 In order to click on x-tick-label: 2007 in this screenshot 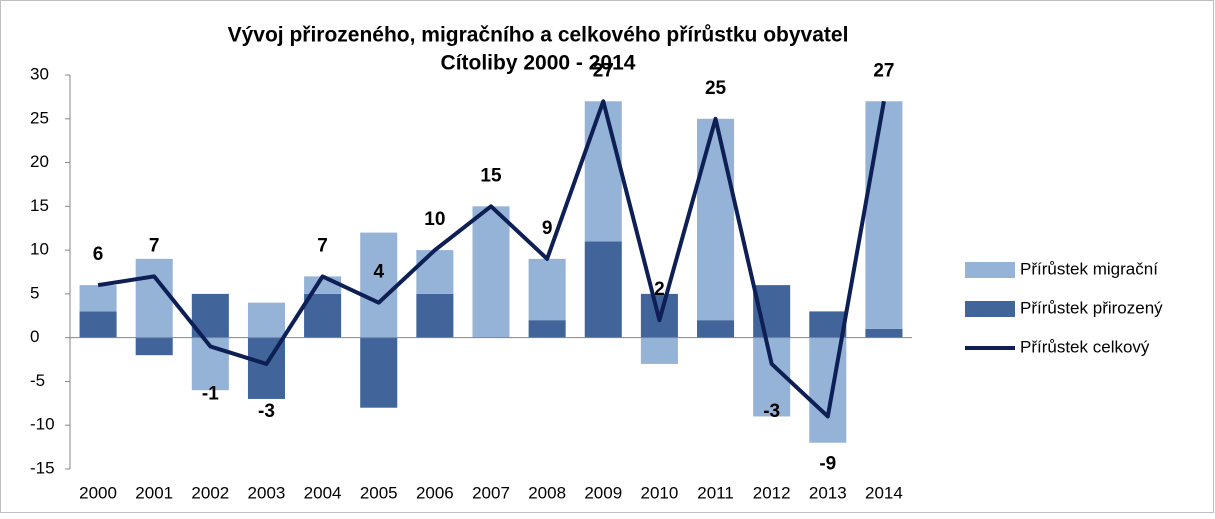, I will do `click(491, 492)`.